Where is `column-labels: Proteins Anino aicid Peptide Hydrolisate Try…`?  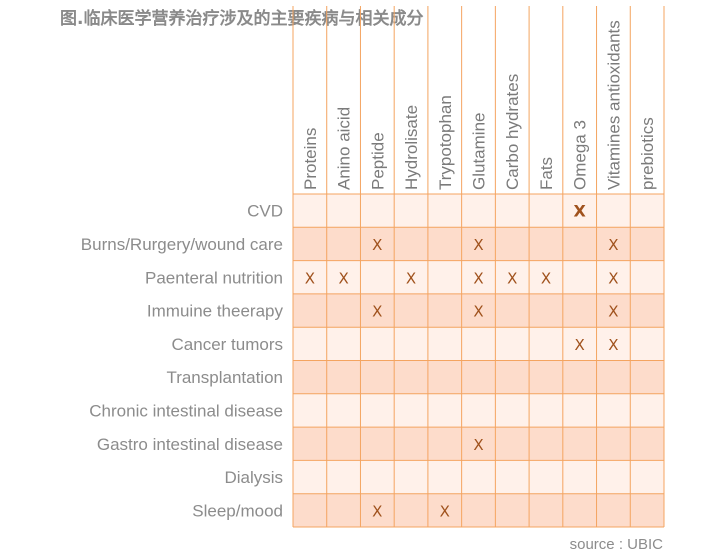
column-labels: Proteins Anino aicid Peptide Hydrolisate Try… is located at coordinates (479, 105).